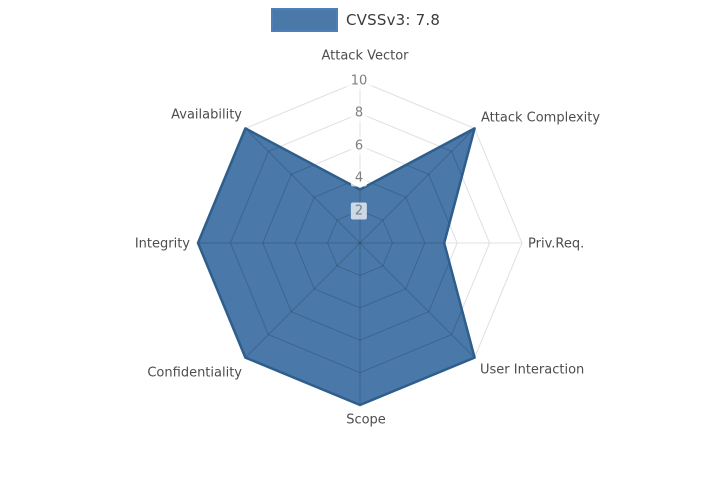  What do you see at coordinates (365, 56) in the screenshot?
I see `axis-label-attack-vector: Attack Vector` at bounding box center [365, 56].